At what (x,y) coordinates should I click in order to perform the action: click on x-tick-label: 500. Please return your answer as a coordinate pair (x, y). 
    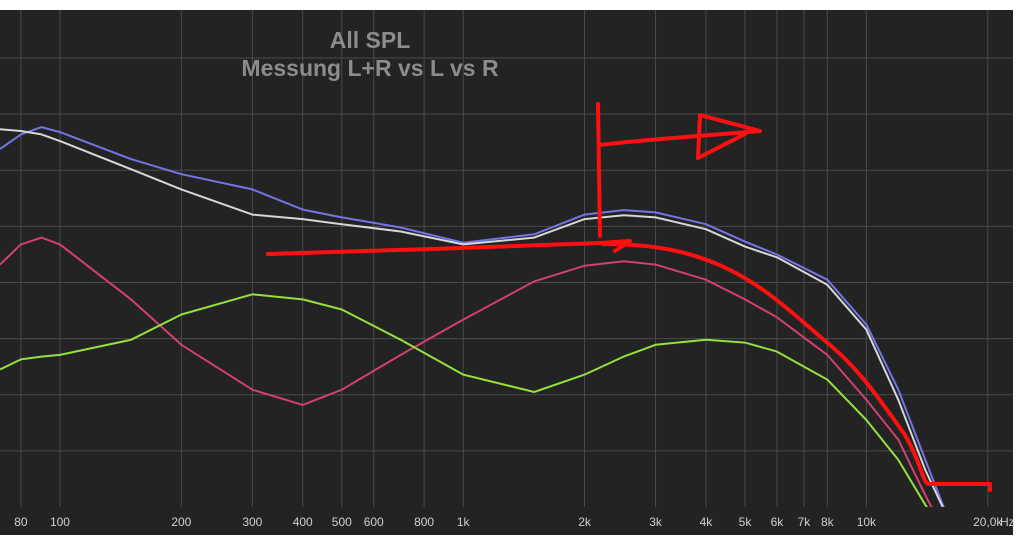
    Looking at the image, I should click on (342, 522).